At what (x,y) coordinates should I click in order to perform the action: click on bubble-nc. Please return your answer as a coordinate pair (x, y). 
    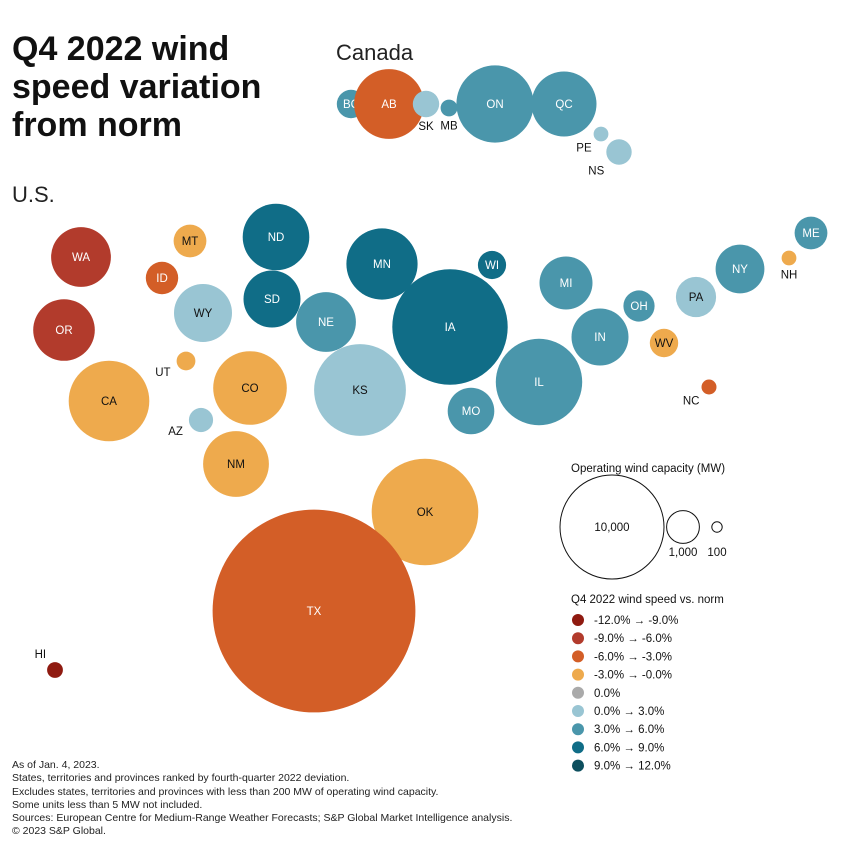
    Looking at the image, I should click on (709, 387).